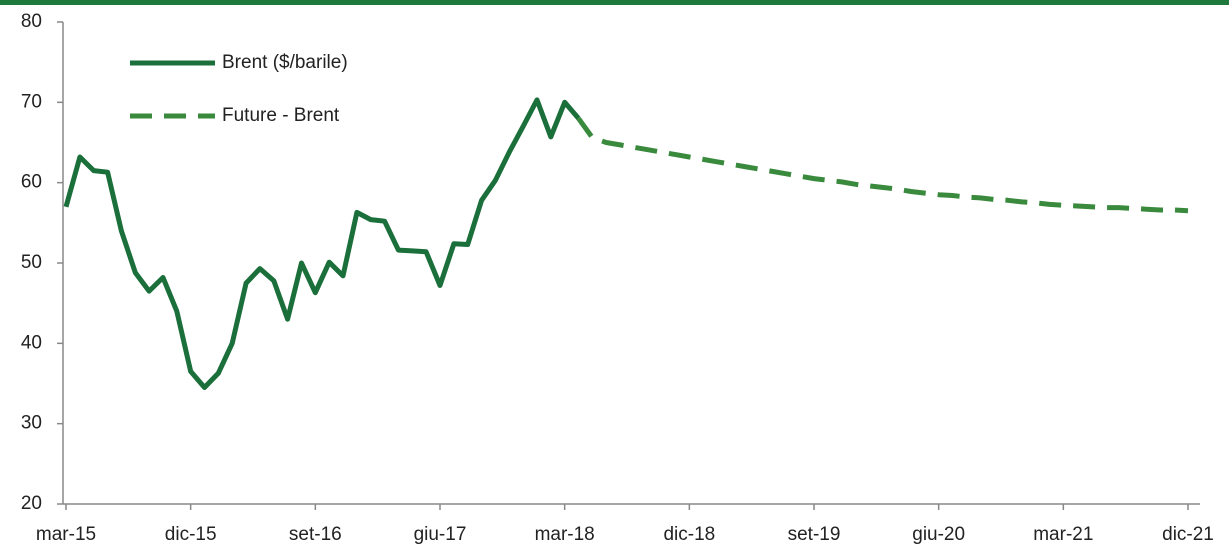  What do you see at coordinates (281, 115) in the screenshot?
I see `legend-label: Future - Brent` at bounding box center [281, 115].